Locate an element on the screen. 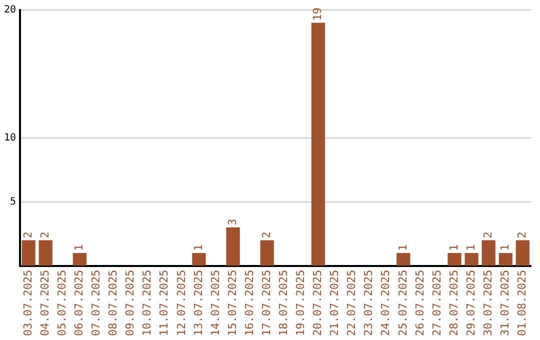 This screenshot has width=540, height=340. x-tick-label: 27.07.2025 is located at coordinates (437, 303).